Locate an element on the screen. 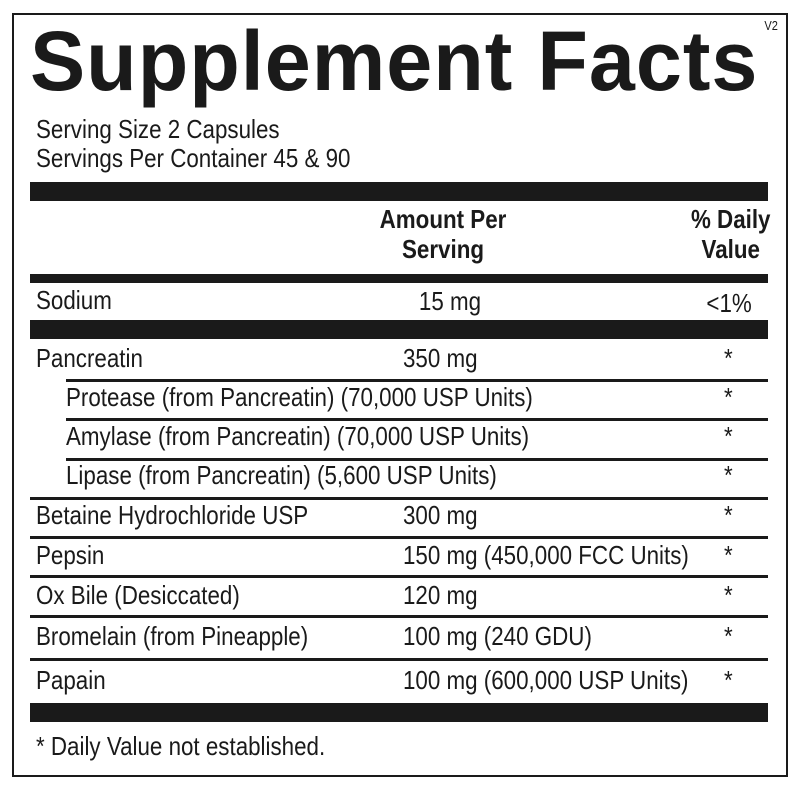  serving-size: Serving Size 2 Capsules is located at coordinates (158, 129).